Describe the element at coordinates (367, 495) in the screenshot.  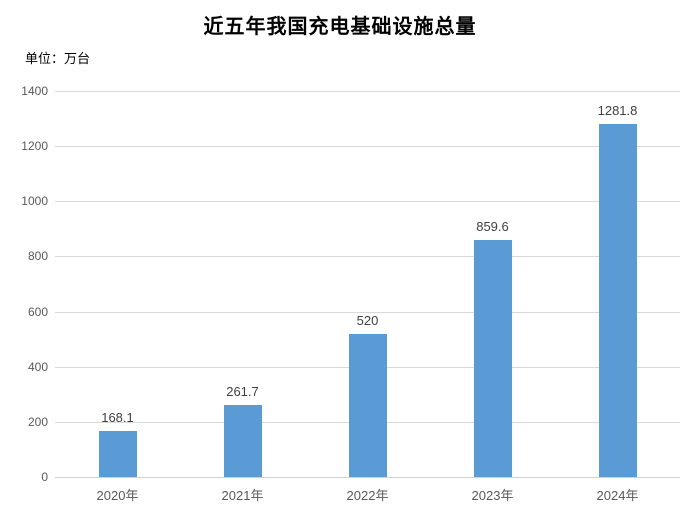
I see `x-axis-tick-label: 2022年` at that location.